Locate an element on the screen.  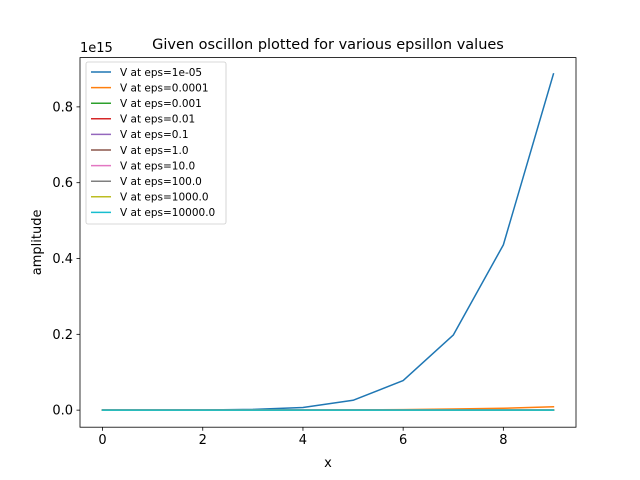
legend-label: V at eps=100.0 is located at coordinates (161, 182).